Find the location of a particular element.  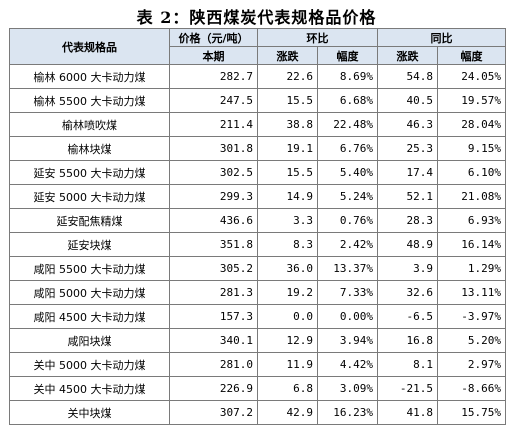

yoy-change-cell: 52.1 is located at coordinates (407, 196).